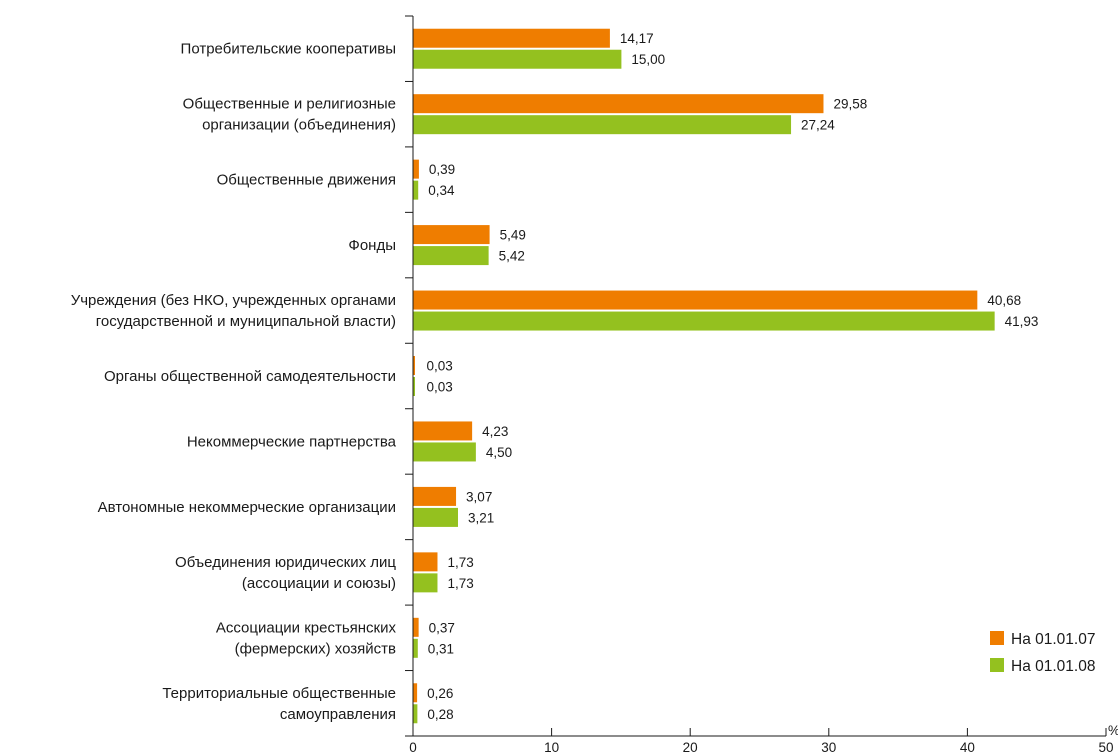 The image size is (1118, 755). I want to click on data-label: 0,28, so click(440, 714).